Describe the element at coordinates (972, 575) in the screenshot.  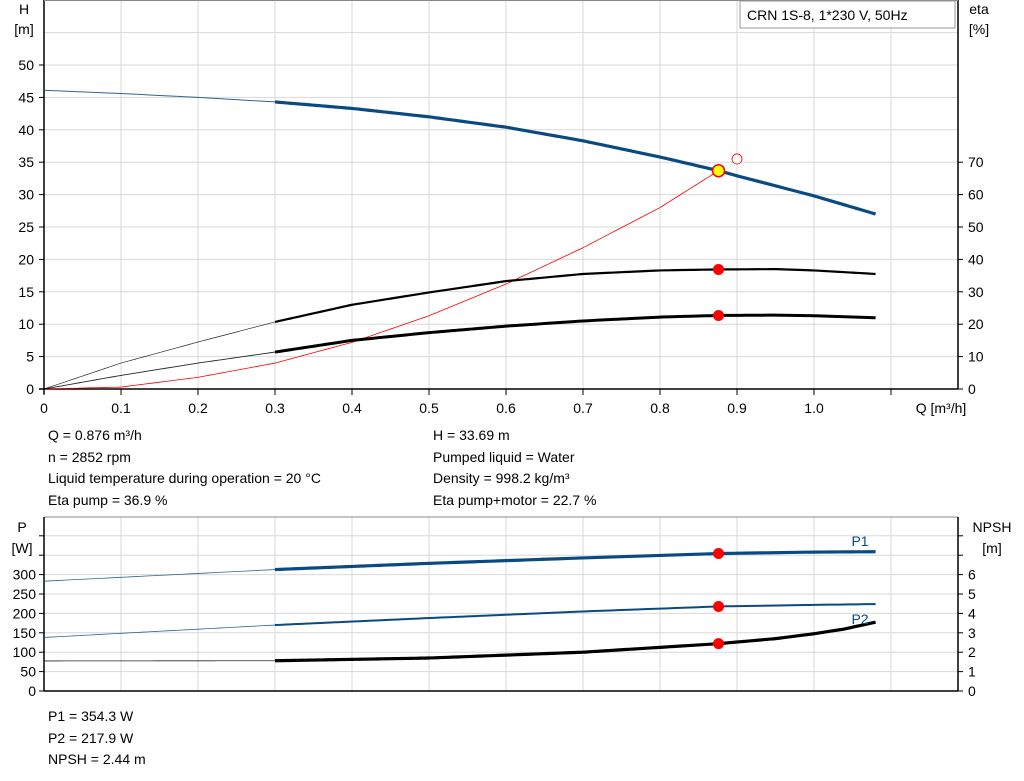
I see `y-tick-label-right: 6` at that location.